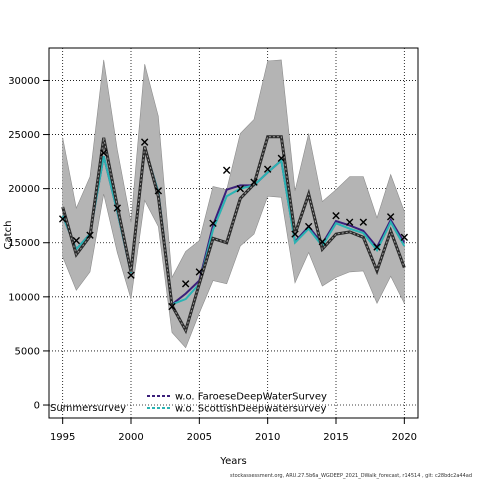  Describe the element at coordinates (251, 397) in the screenshot. I see `legend-label-faroese: w.o. FaroeseDeepWaterSurvey` at that location.